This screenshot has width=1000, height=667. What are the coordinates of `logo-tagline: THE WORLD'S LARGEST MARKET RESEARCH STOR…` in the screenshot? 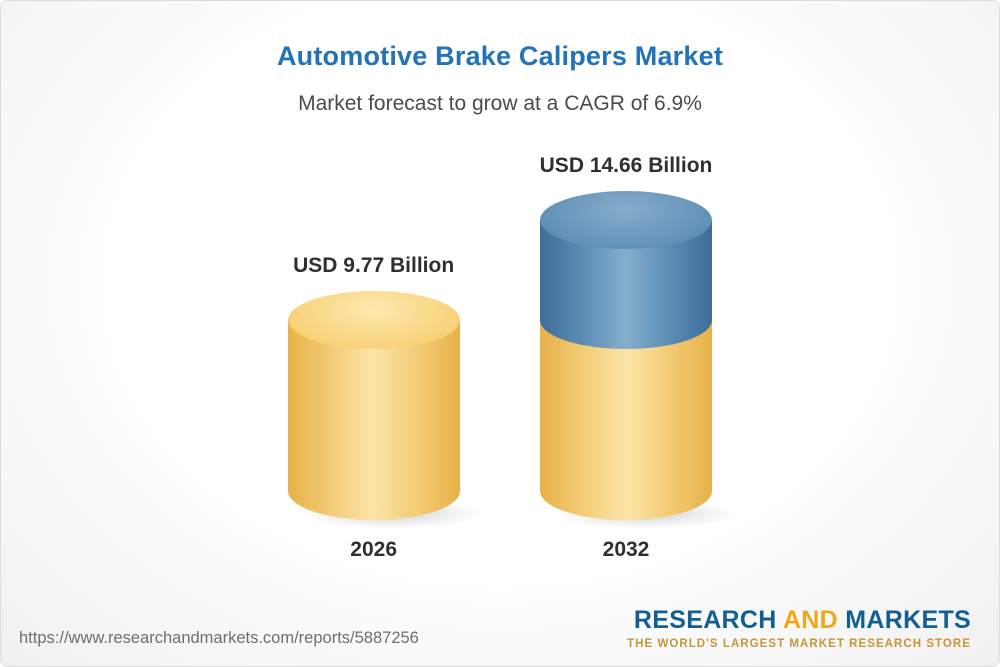 It's located at (799, 644).